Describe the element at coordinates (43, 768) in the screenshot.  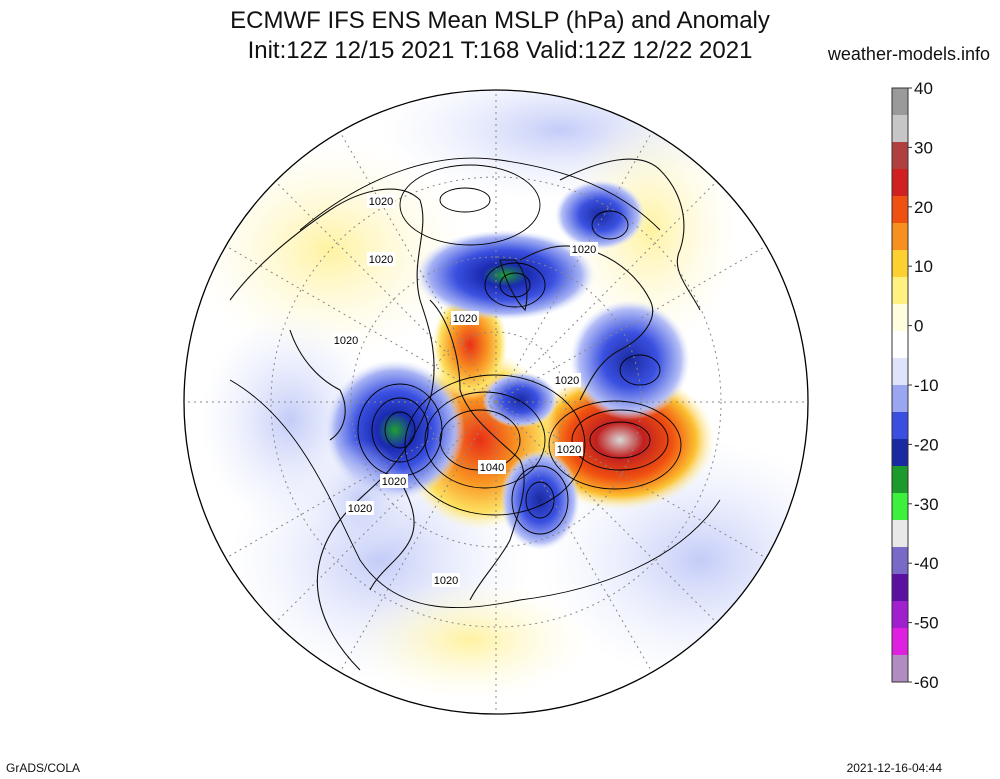
I see `footer-software: GrADS/COLA` at that location.